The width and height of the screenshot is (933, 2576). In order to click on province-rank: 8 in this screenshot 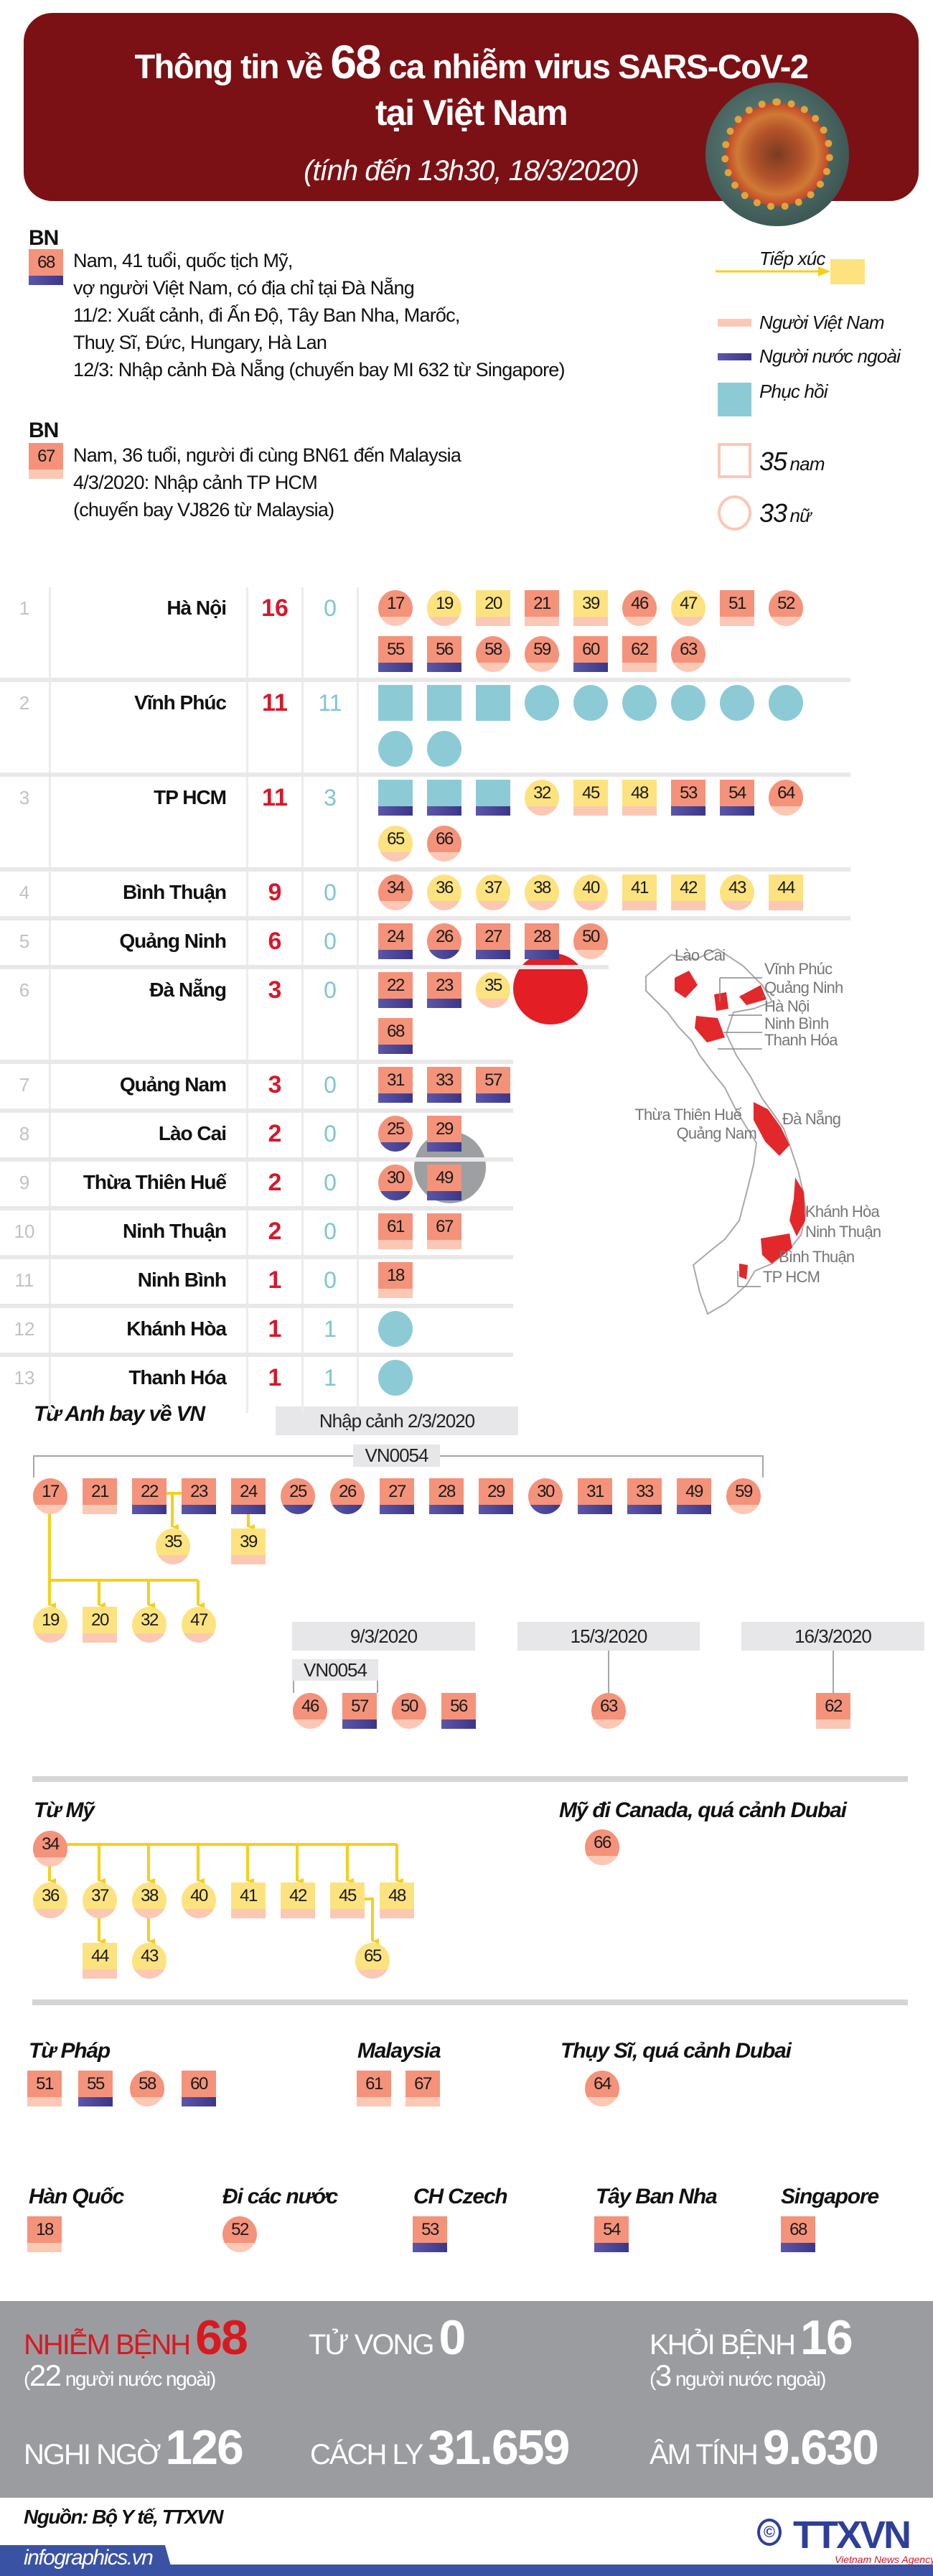, I will do `click(25, 1135)`.